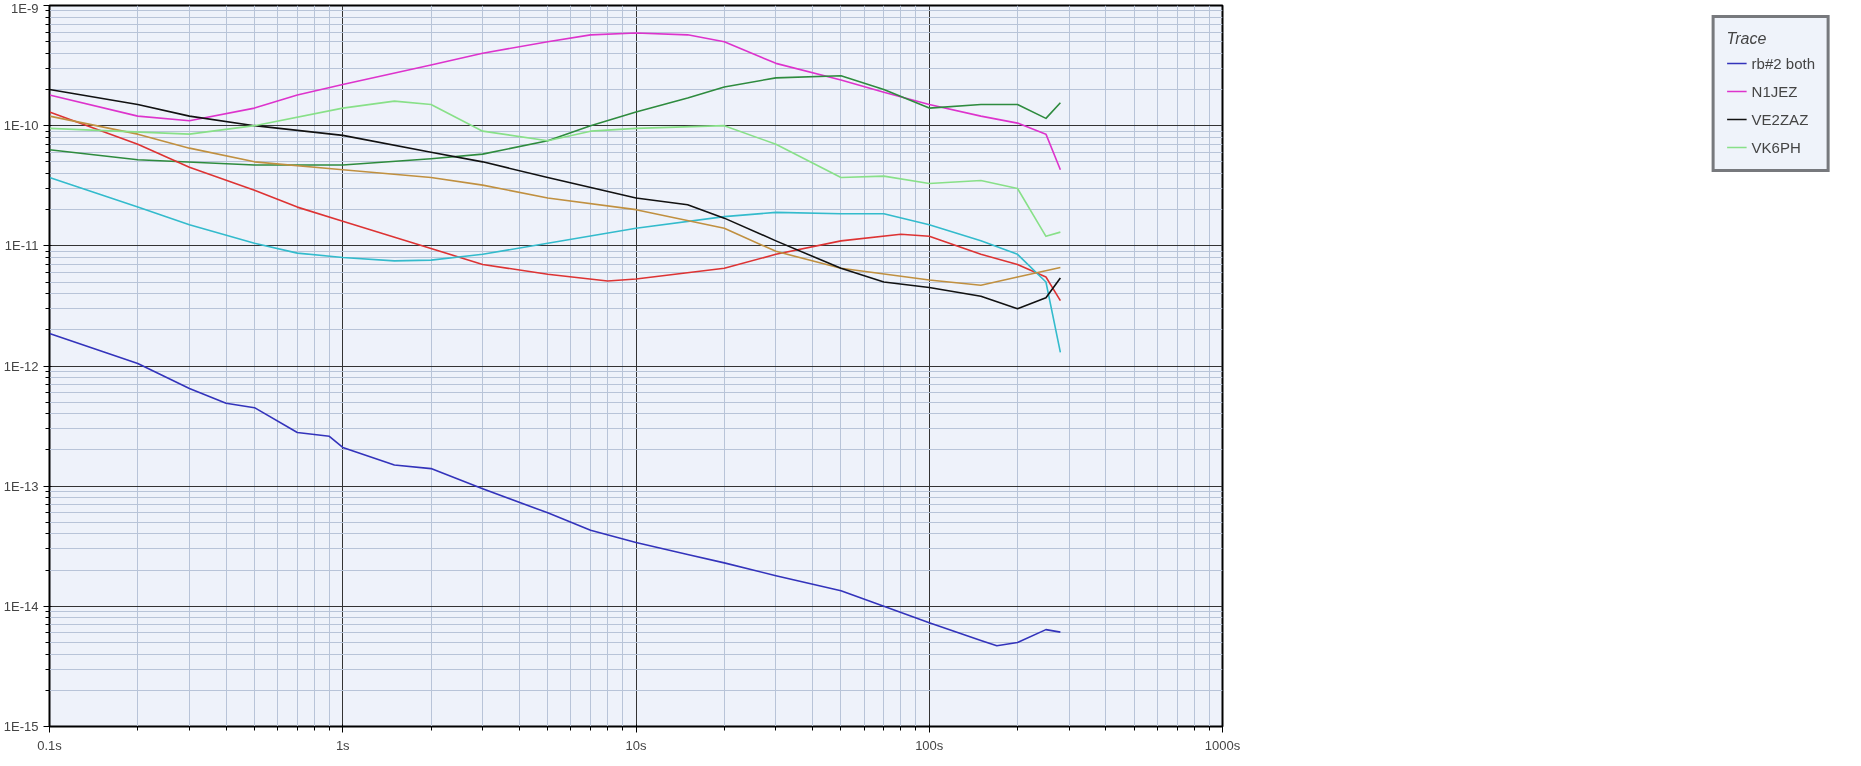 The width and height of the screenshot is (1861, 766). What do you see at coordinates (636, 745) in the screenshot?
I see `x-tick-label: 10s` at bounding box center [636, 745].